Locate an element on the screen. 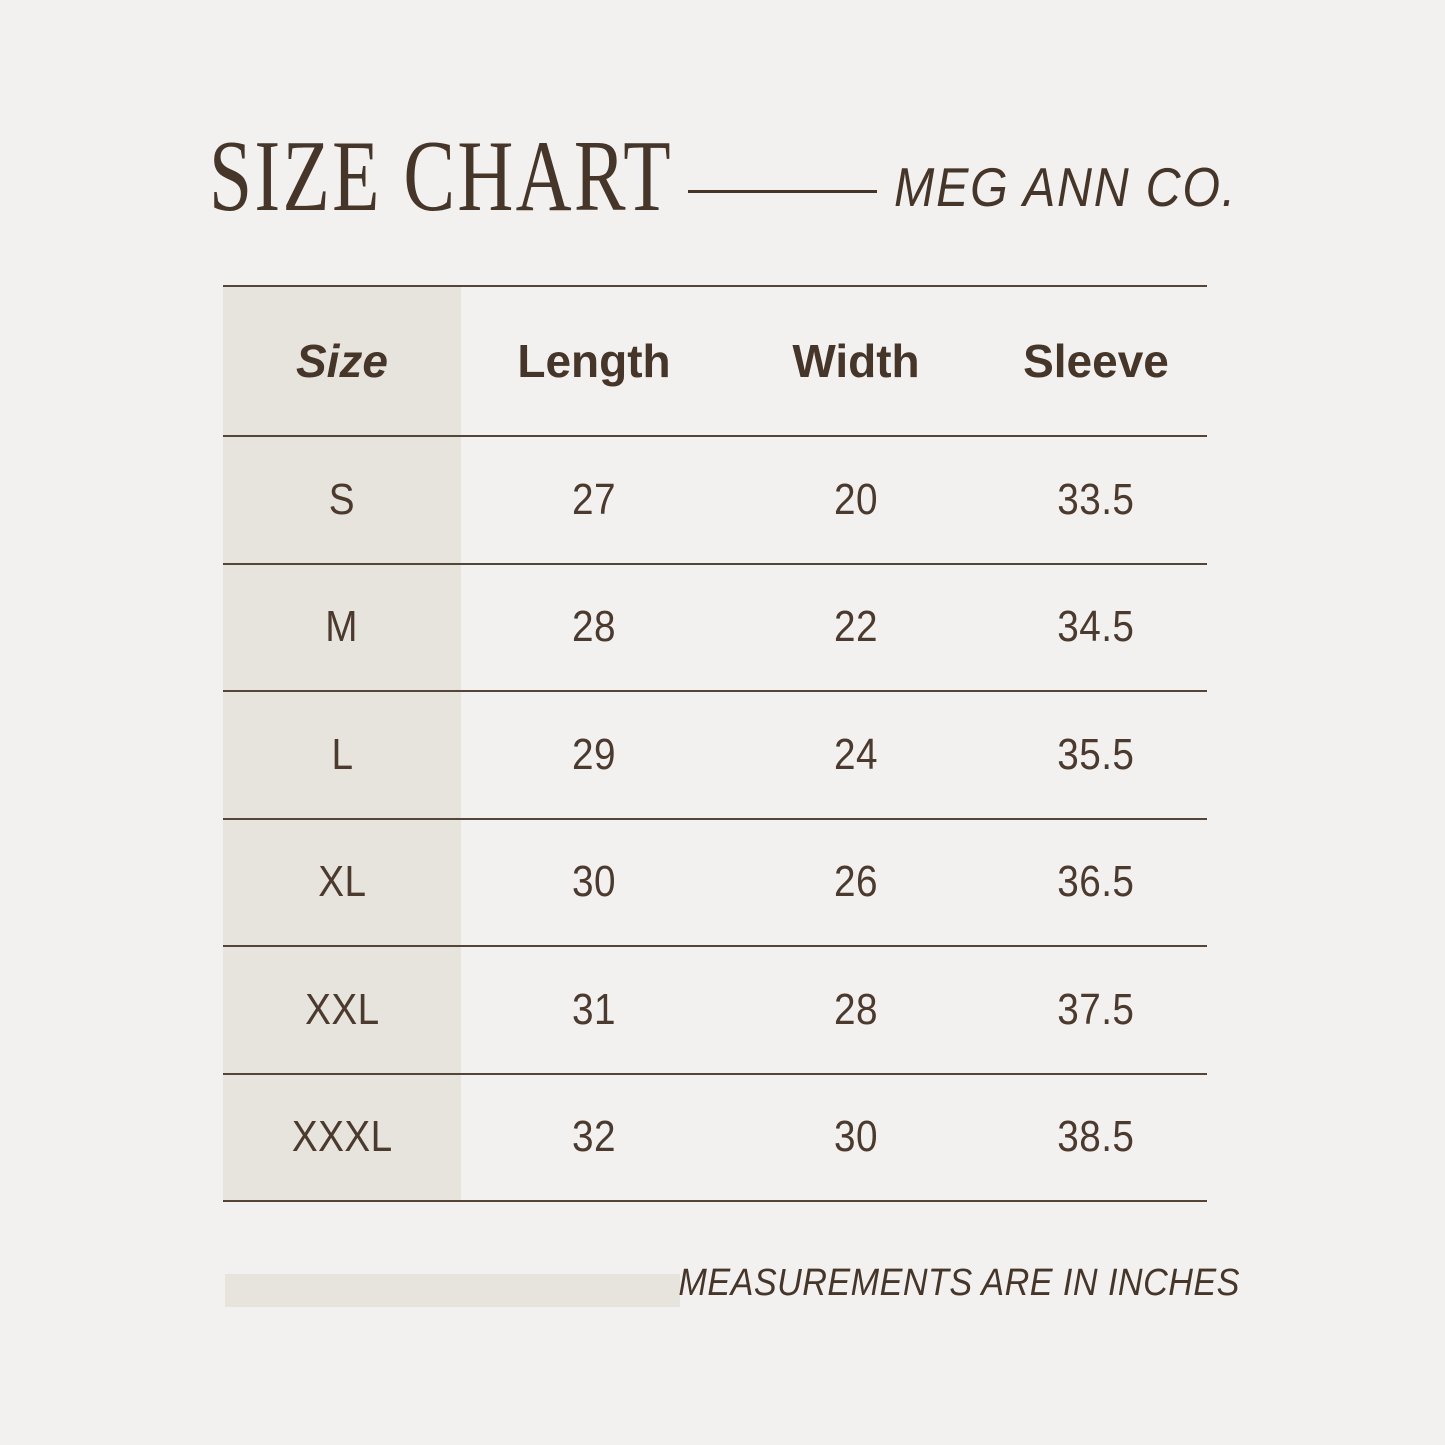  sleeve-value: 38.5 is located at coordinates (1096, 1137).